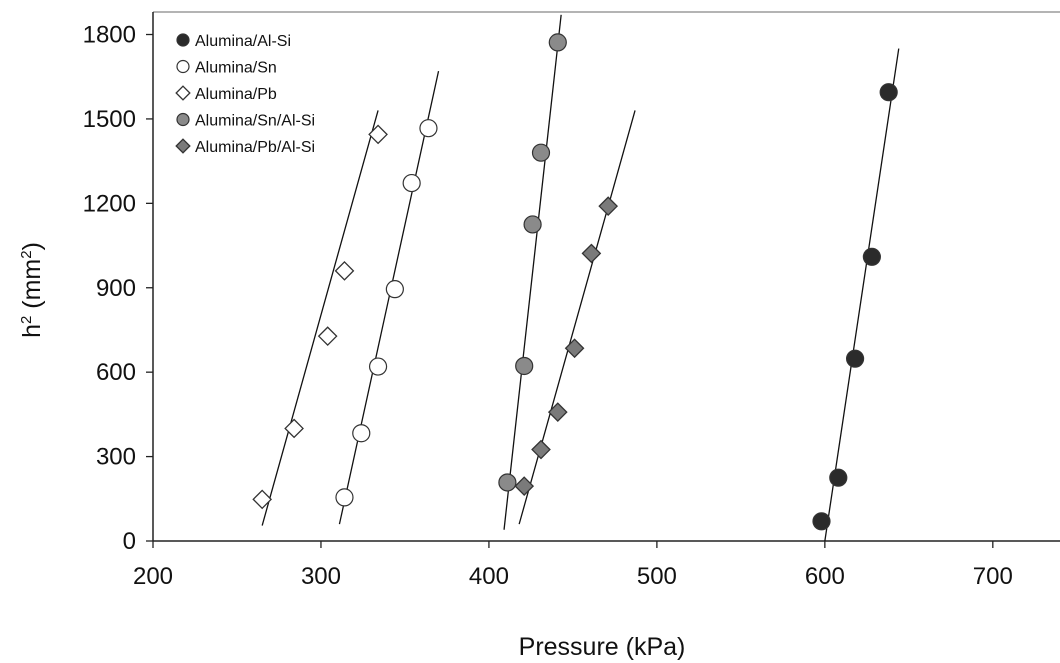 The height and width of the screenshot is (663, 1060). Describe the element at coordinates (26, 254) in the screenshot. I see `y-axis-title-unit-sup: 2` at that location.